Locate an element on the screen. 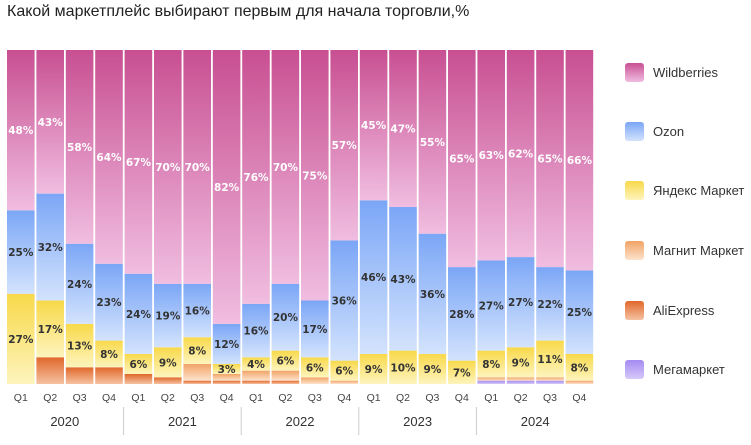  data-label: 25% is located at coordinates (21, 253).